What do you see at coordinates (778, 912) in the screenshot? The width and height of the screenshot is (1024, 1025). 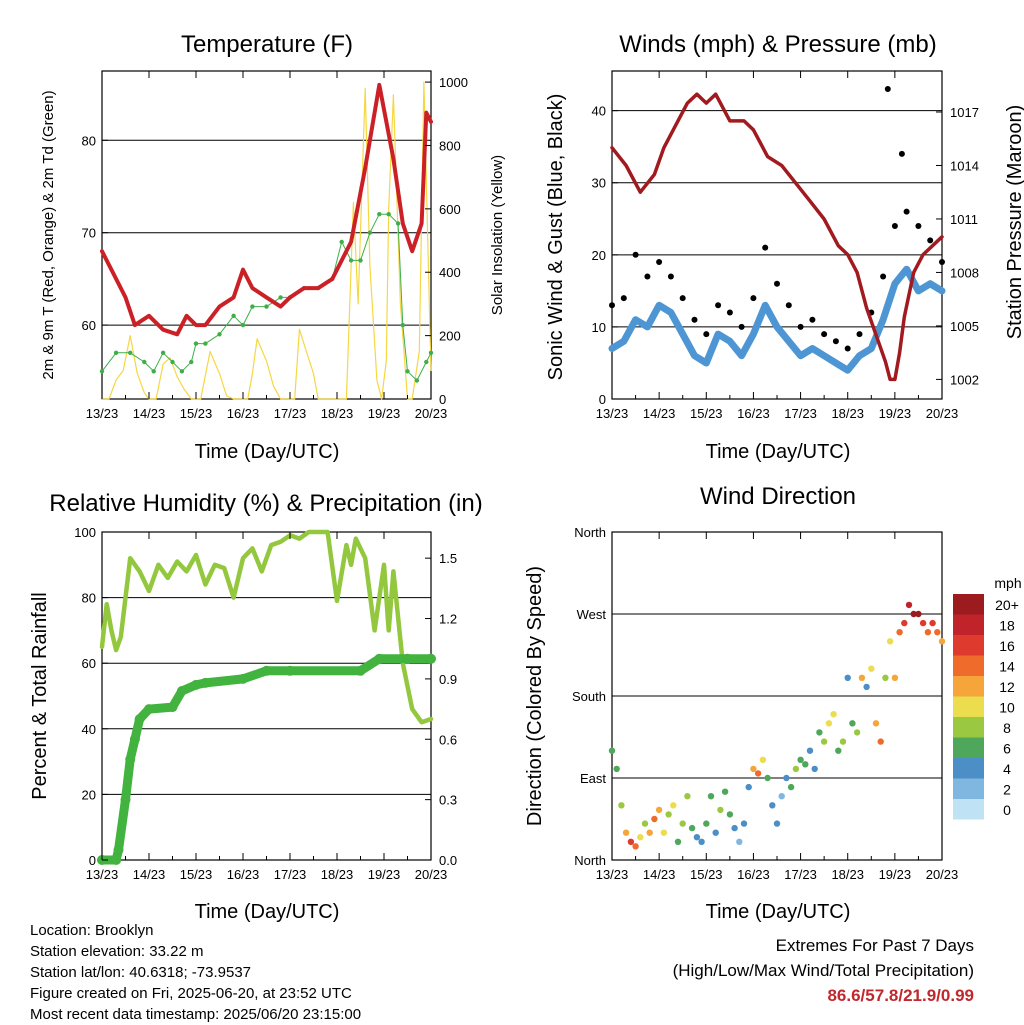 I see `wind-direction-xlabel: Time (Day/UTC)` at bounding box center [778, 912].